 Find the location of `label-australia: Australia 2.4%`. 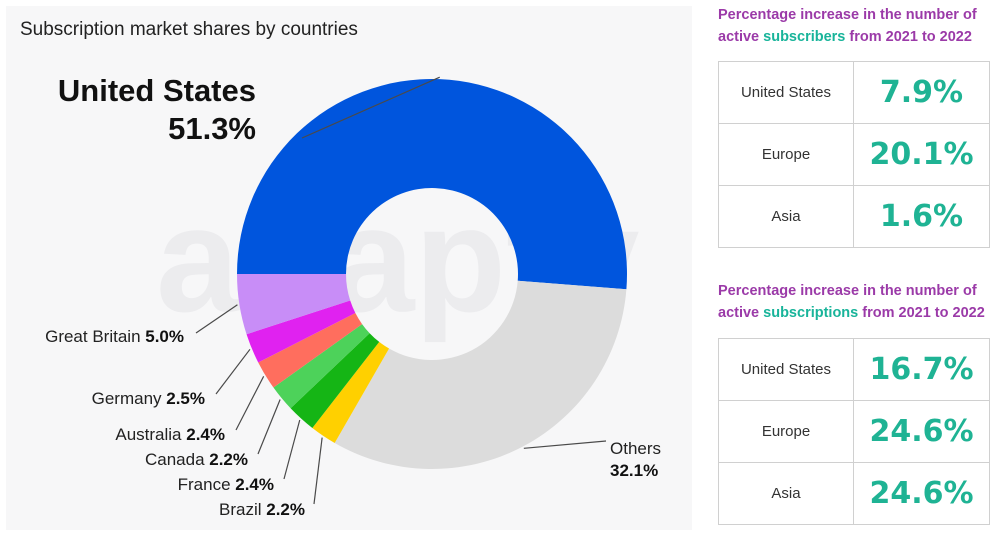

label-australia: Australia 2.4% is located at coordinates (170, 434).